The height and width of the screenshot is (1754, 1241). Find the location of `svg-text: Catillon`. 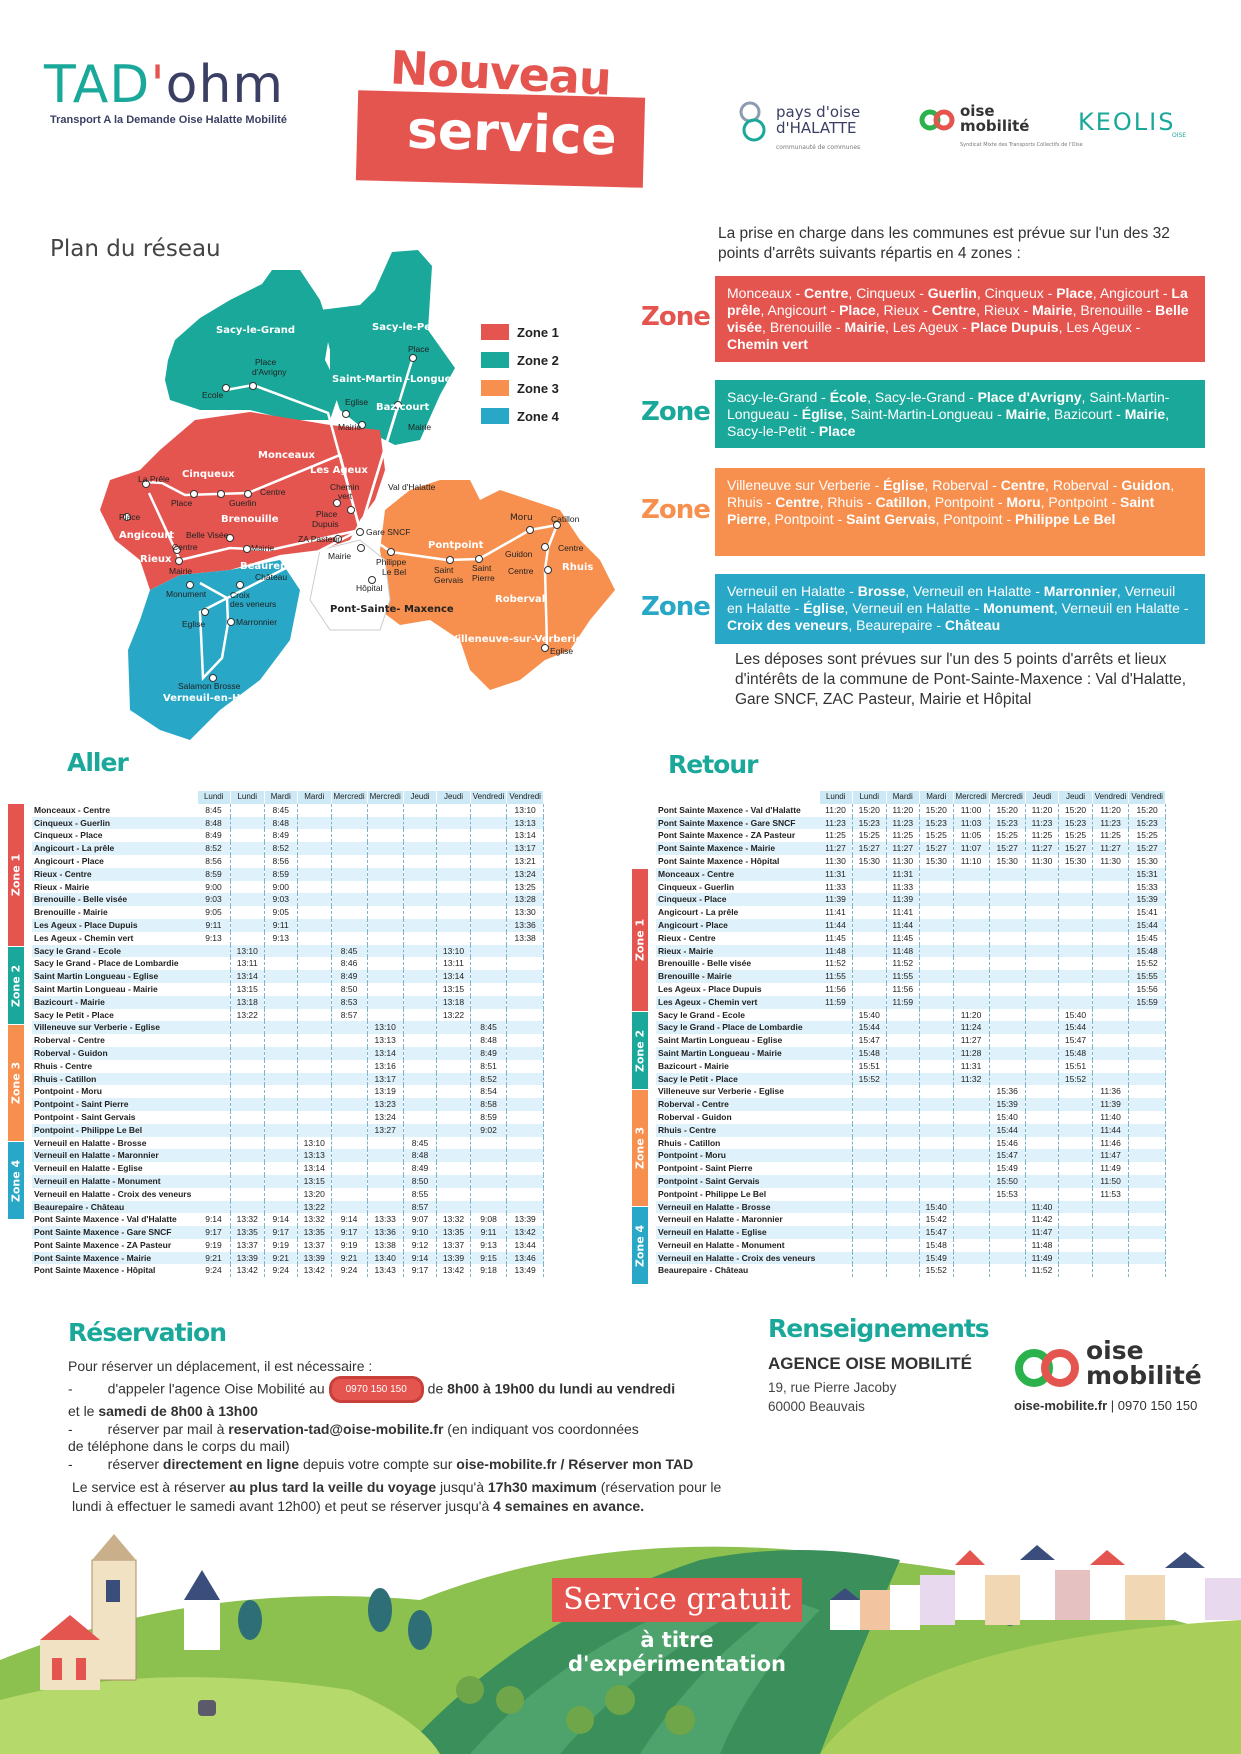

svg-text: Catillon is located at coordinates (565, 519).